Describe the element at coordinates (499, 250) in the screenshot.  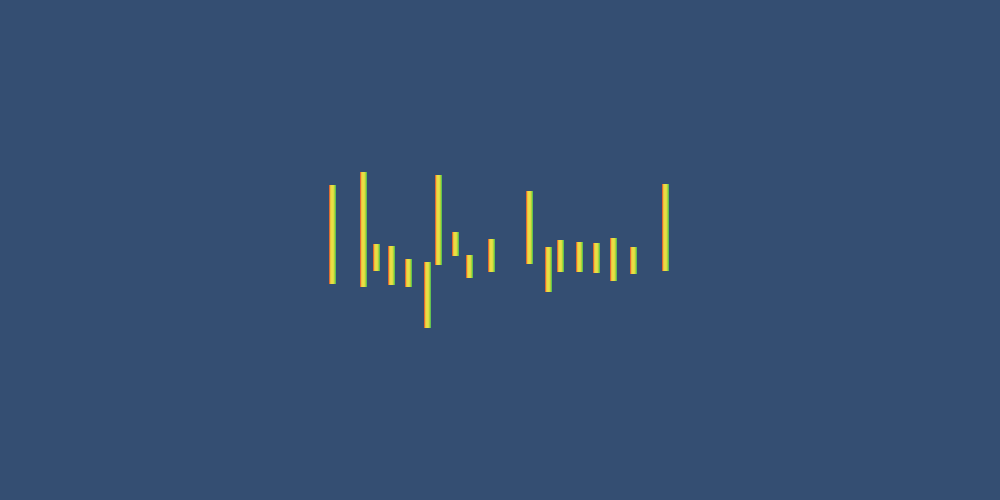
I see `bars` at that location.